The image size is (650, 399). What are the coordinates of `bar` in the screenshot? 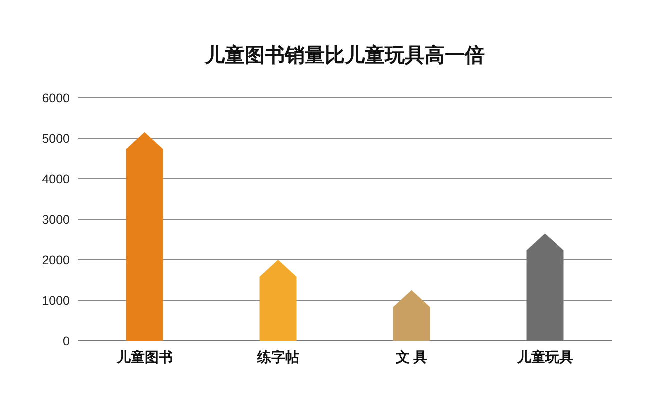 It's located at (145, 236).